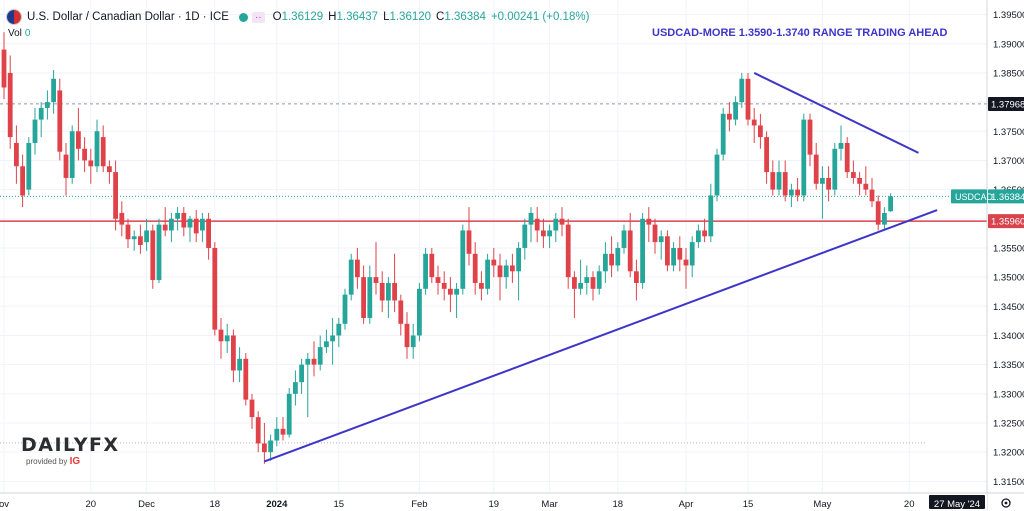 This screenshot has width=1024, height=511. What do you see at coordinates (1006, 503) in the screenshot?
I see `gear-icon` at bounding box center [1006, 503].